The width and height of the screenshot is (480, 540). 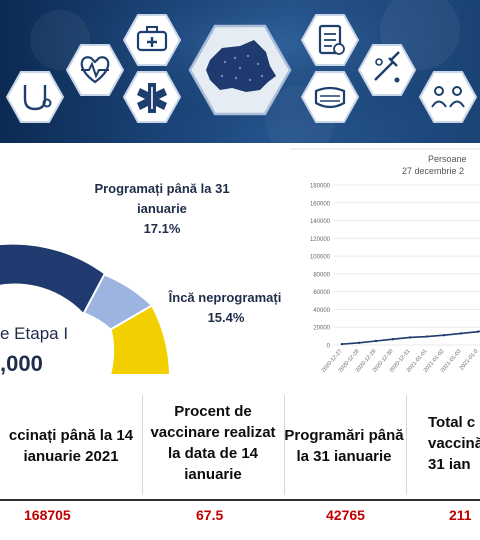 What do you see at coordinates (140, 340) in the screenshot?
I see `donut-slice-neprogramati` at bounding box center [140, 340].